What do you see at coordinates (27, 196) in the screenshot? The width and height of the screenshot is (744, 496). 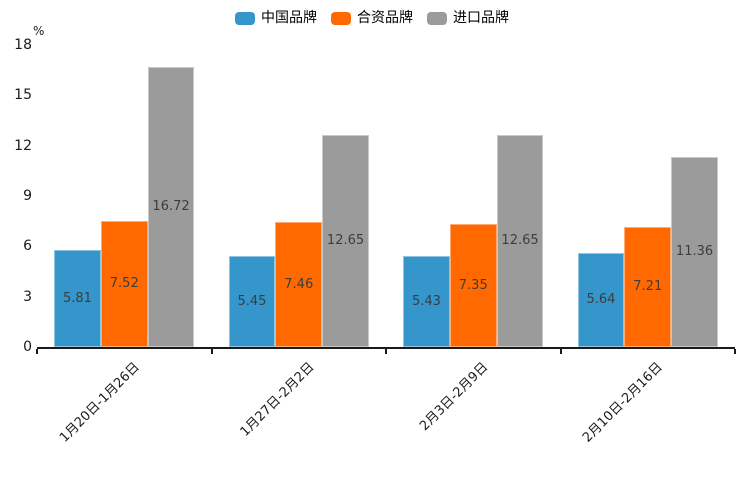 I see `y-tick-label: 9` at bounding box center [27, 196].